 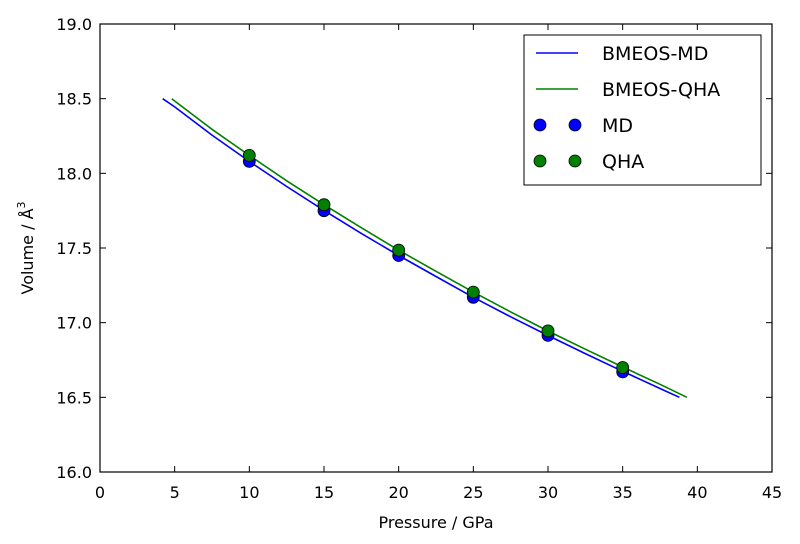 I want to click on y-axis-label-exponent: 3, so click(x=21, y=204).